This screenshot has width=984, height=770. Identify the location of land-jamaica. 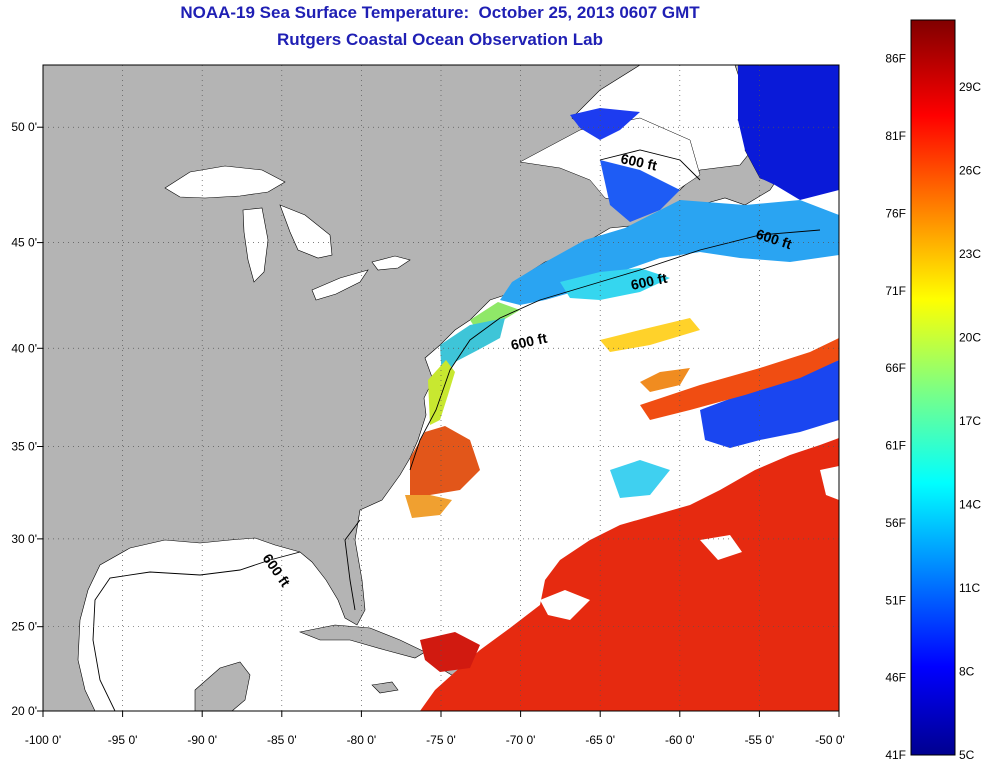
(385, 687).